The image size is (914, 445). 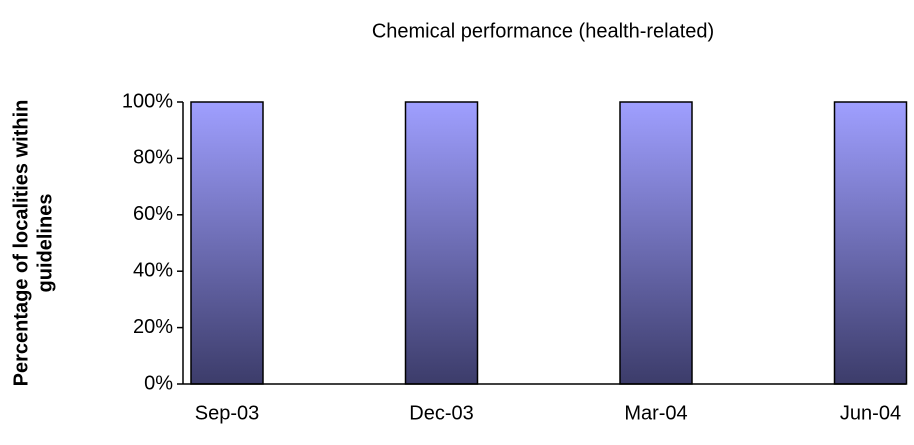 What do you see at coordinates (158, 383) in the screenshot?
I see `y-tick-label: 0%` at bounding box center [158, 383].